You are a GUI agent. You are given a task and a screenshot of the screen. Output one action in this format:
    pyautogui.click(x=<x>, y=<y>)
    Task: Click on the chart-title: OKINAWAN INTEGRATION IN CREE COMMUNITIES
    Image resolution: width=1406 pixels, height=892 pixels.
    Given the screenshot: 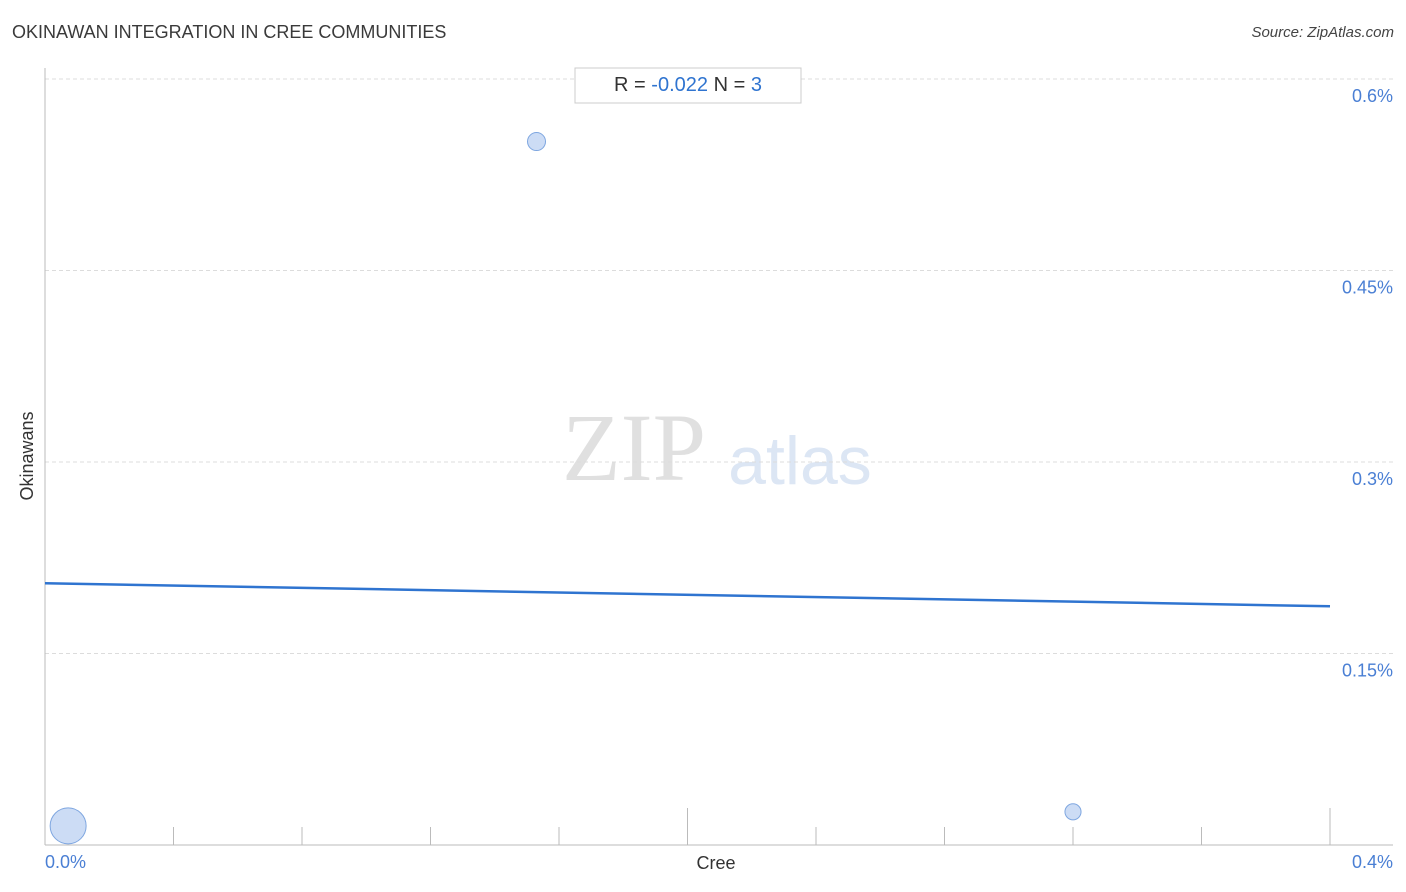 What is the action you would take?
    pyautogui.click(x=229, y=32)
    